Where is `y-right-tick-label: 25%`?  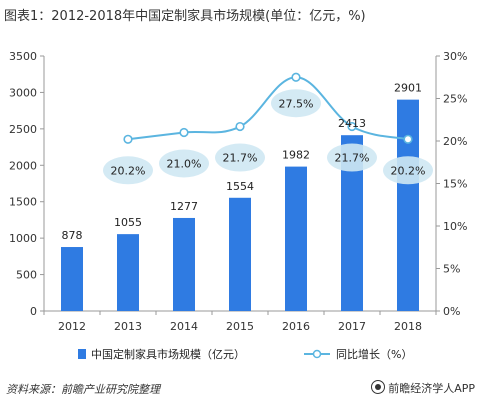
y-right-tick-label: 25% is located at coordinates (455, 99).